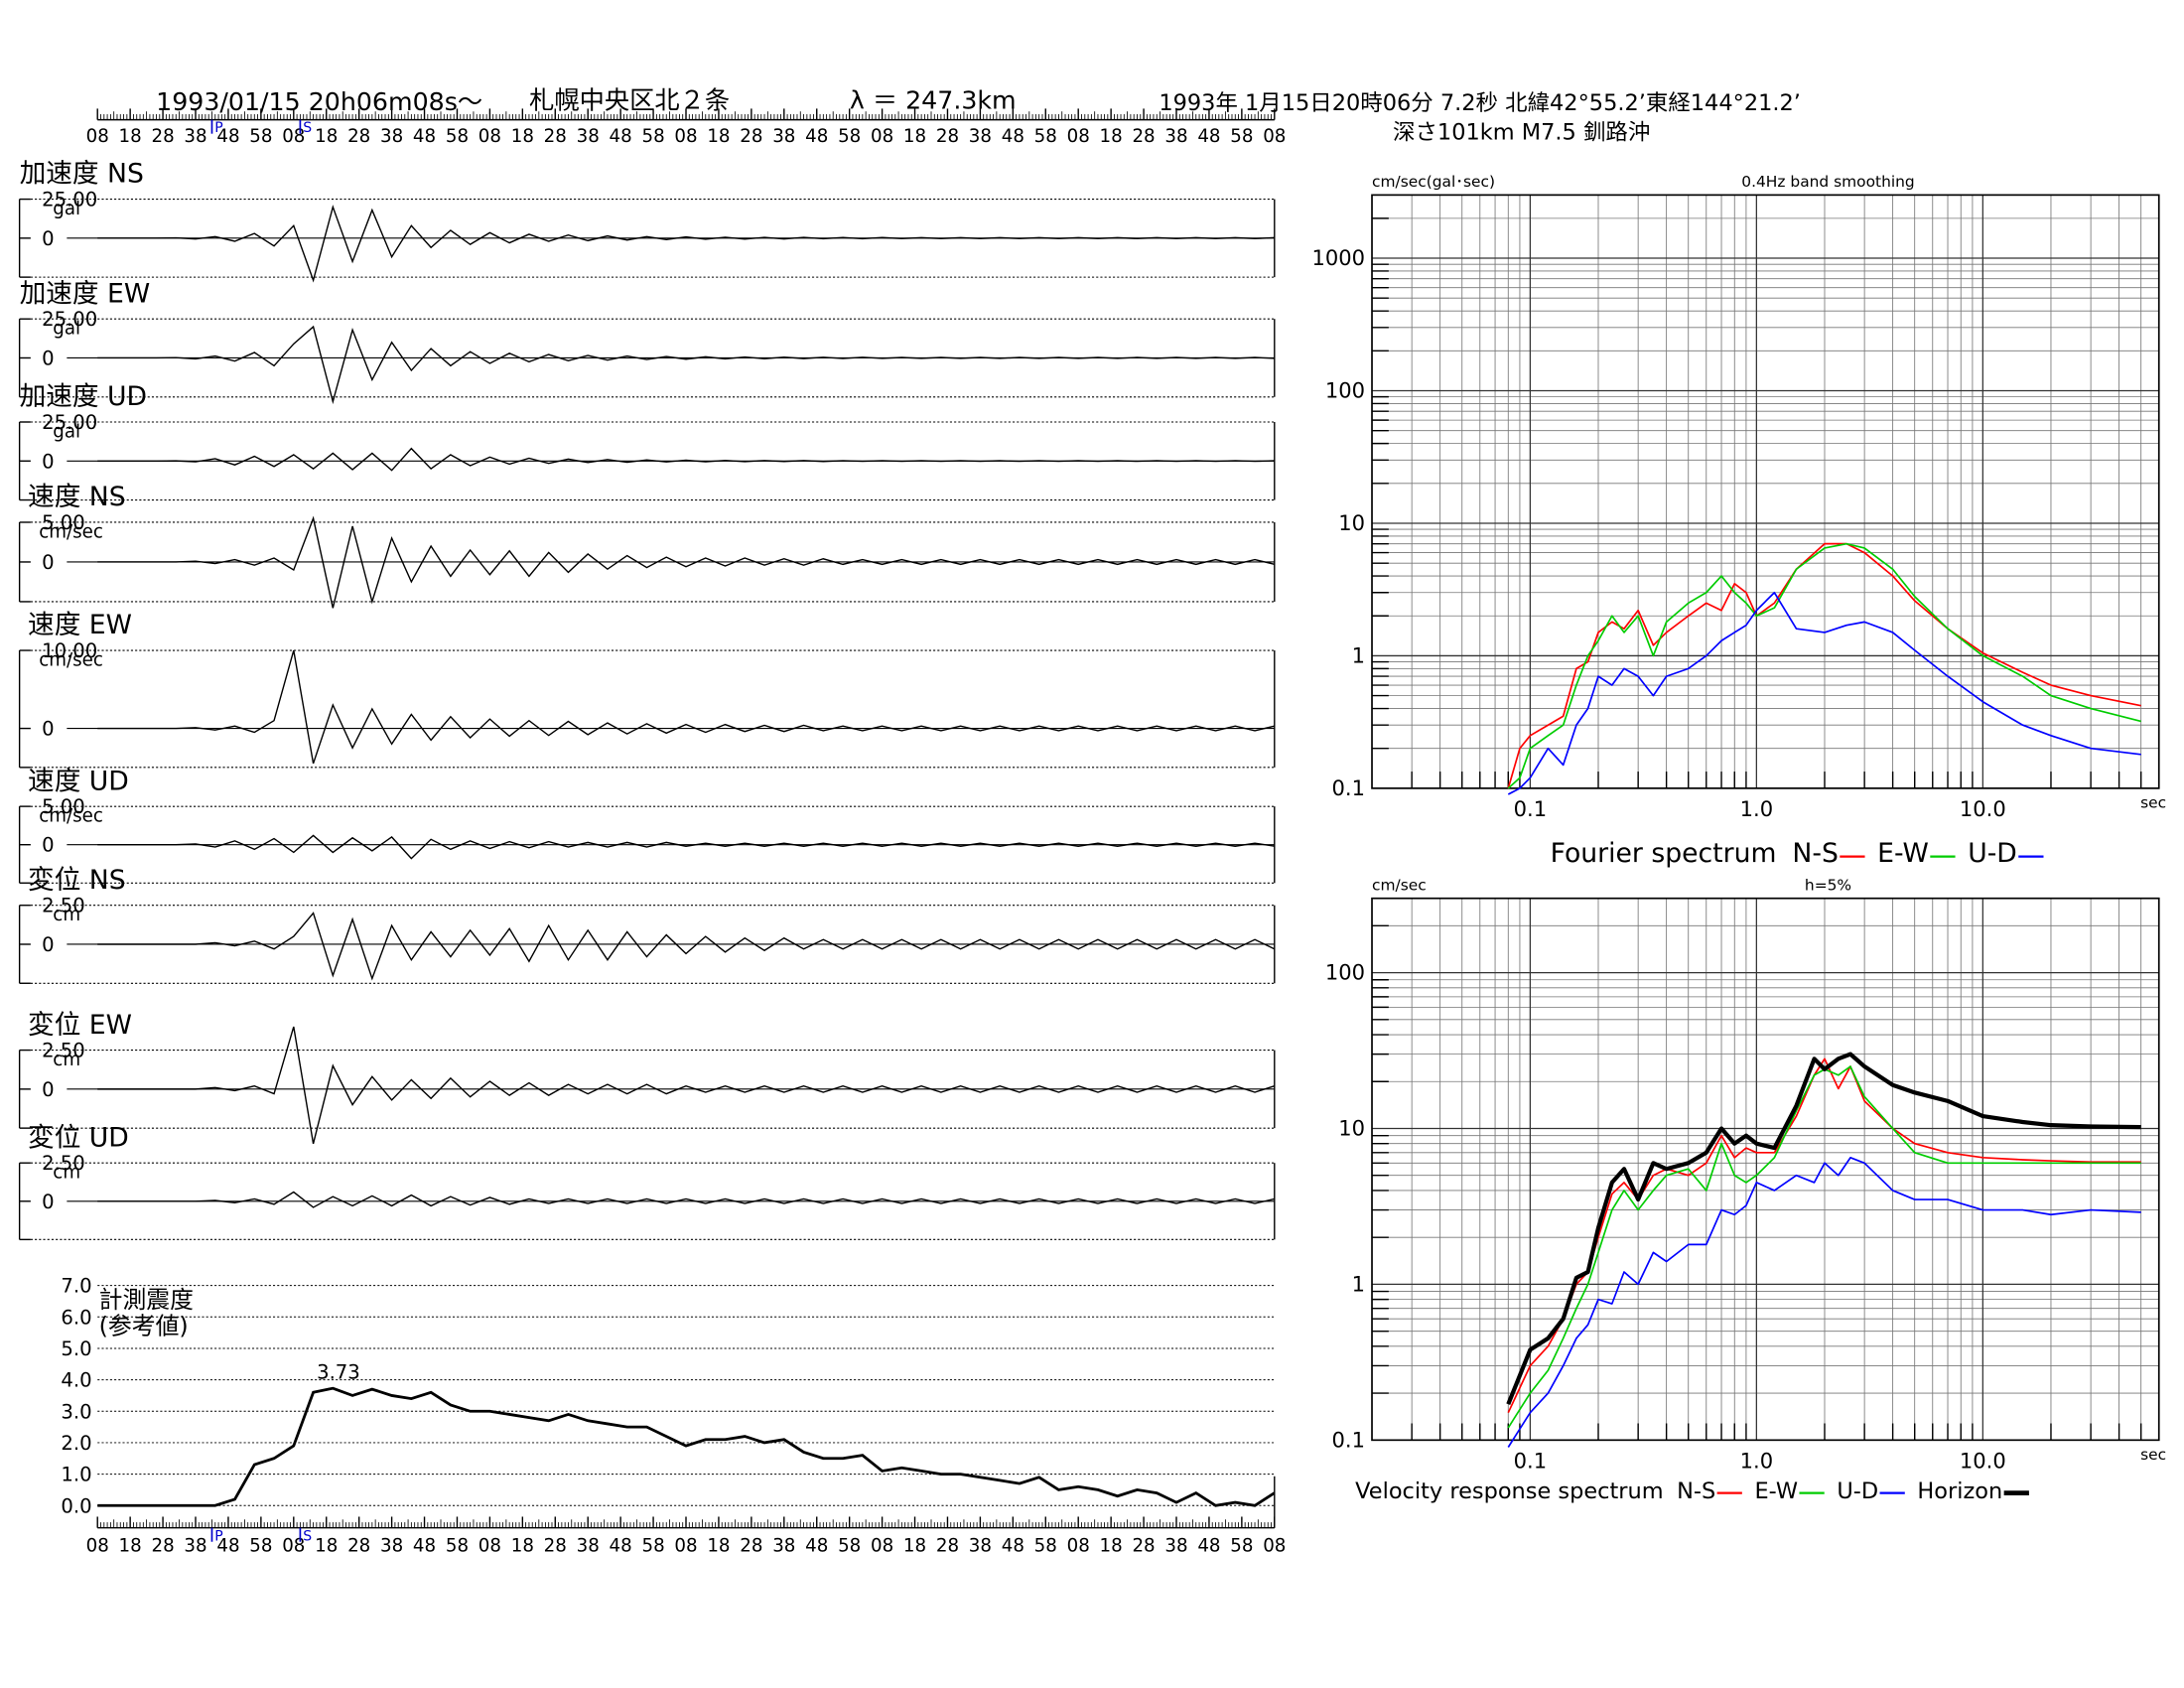 Image resolution: width=2184 pixels, height=1688 pixels. What do you see at coordinates (1828, 885) in the screenshot?
I see `note: h=5%` at bounding box center [1828, 885].